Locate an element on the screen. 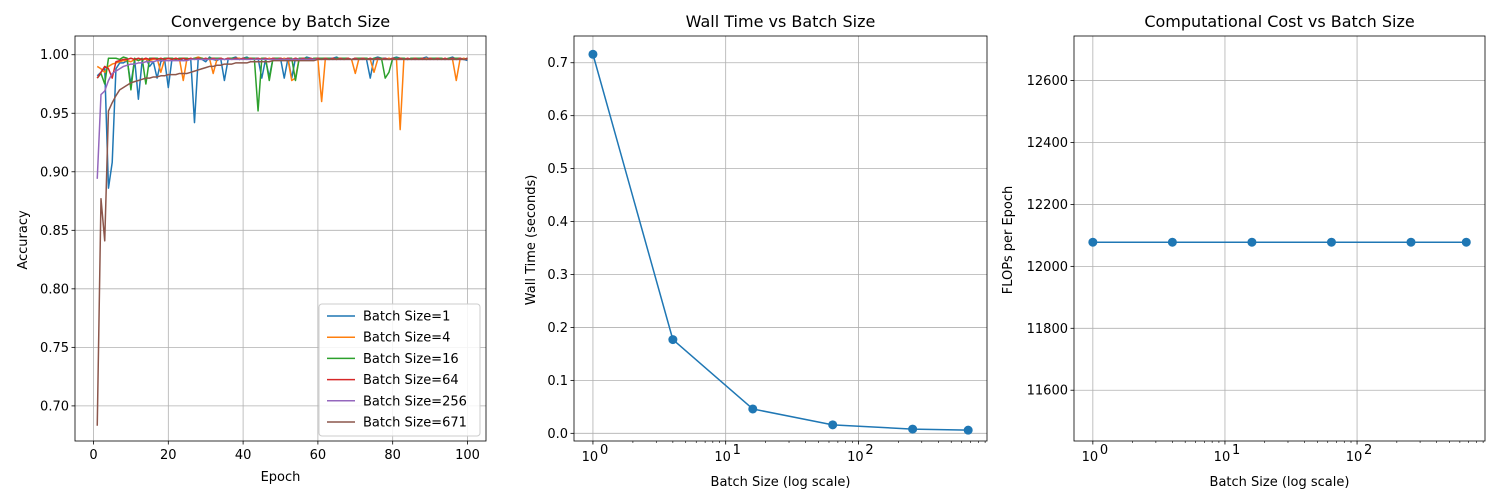 The height and width of the screenshot is (500, 1500). cost-ytick-label: 12400 is located at coordinates (1047, 143).